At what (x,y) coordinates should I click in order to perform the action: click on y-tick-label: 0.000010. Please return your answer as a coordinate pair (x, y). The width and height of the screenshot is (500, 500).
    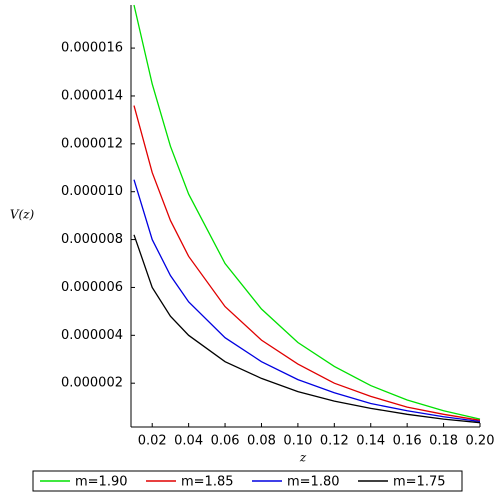
    Looking at the image, I should click on (92, 191).